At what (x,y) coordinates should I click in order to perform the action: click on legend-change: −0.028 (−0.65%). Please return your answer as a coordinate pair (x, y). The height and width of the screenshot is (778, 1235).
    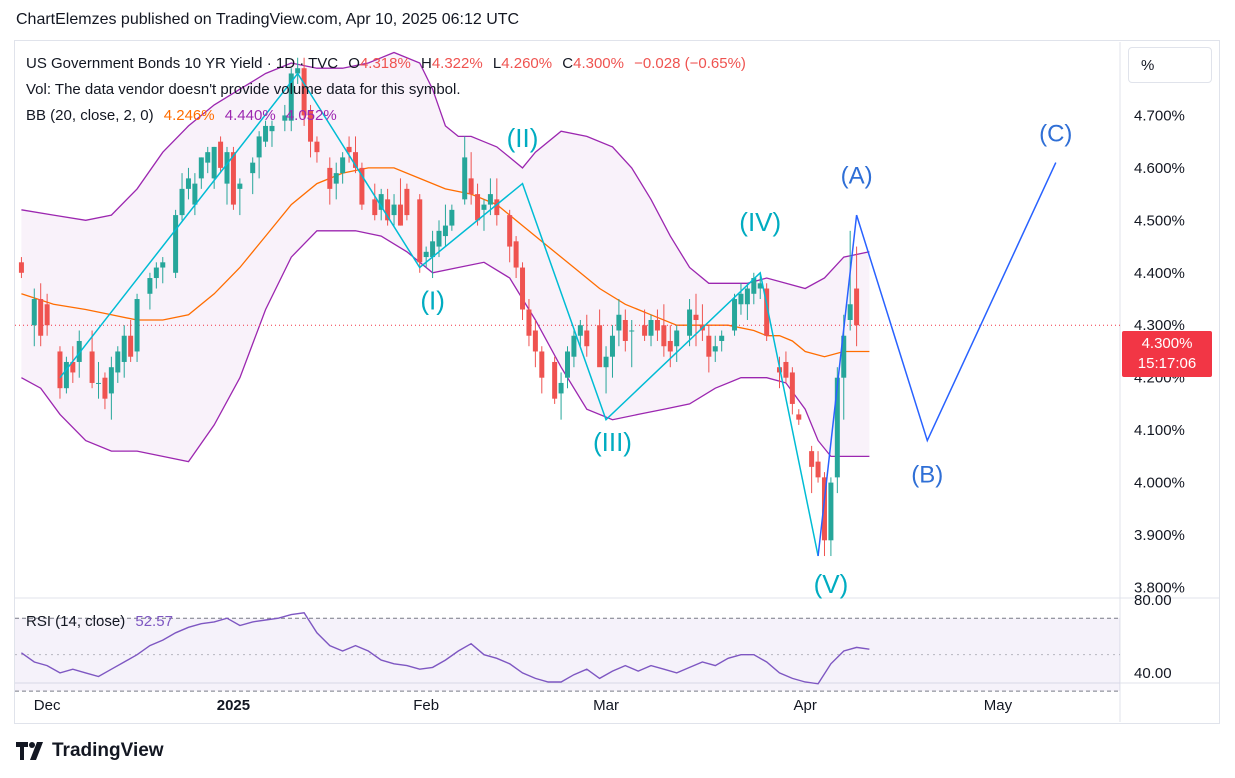
    Looking at the image, I should click on (690, 63).